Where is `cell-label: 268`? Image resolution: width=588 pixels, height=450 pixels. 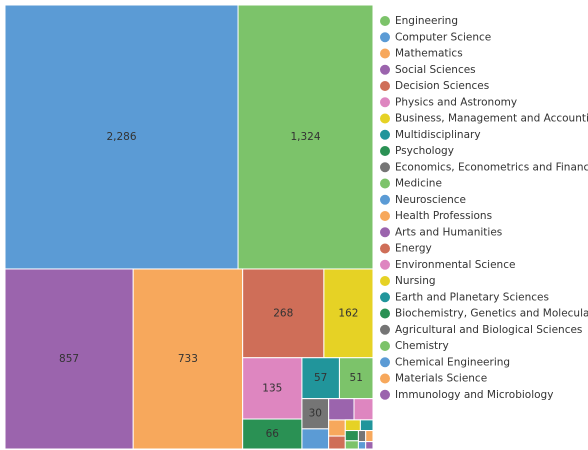 cell-label: 268 is located at coordinates (283, 313).